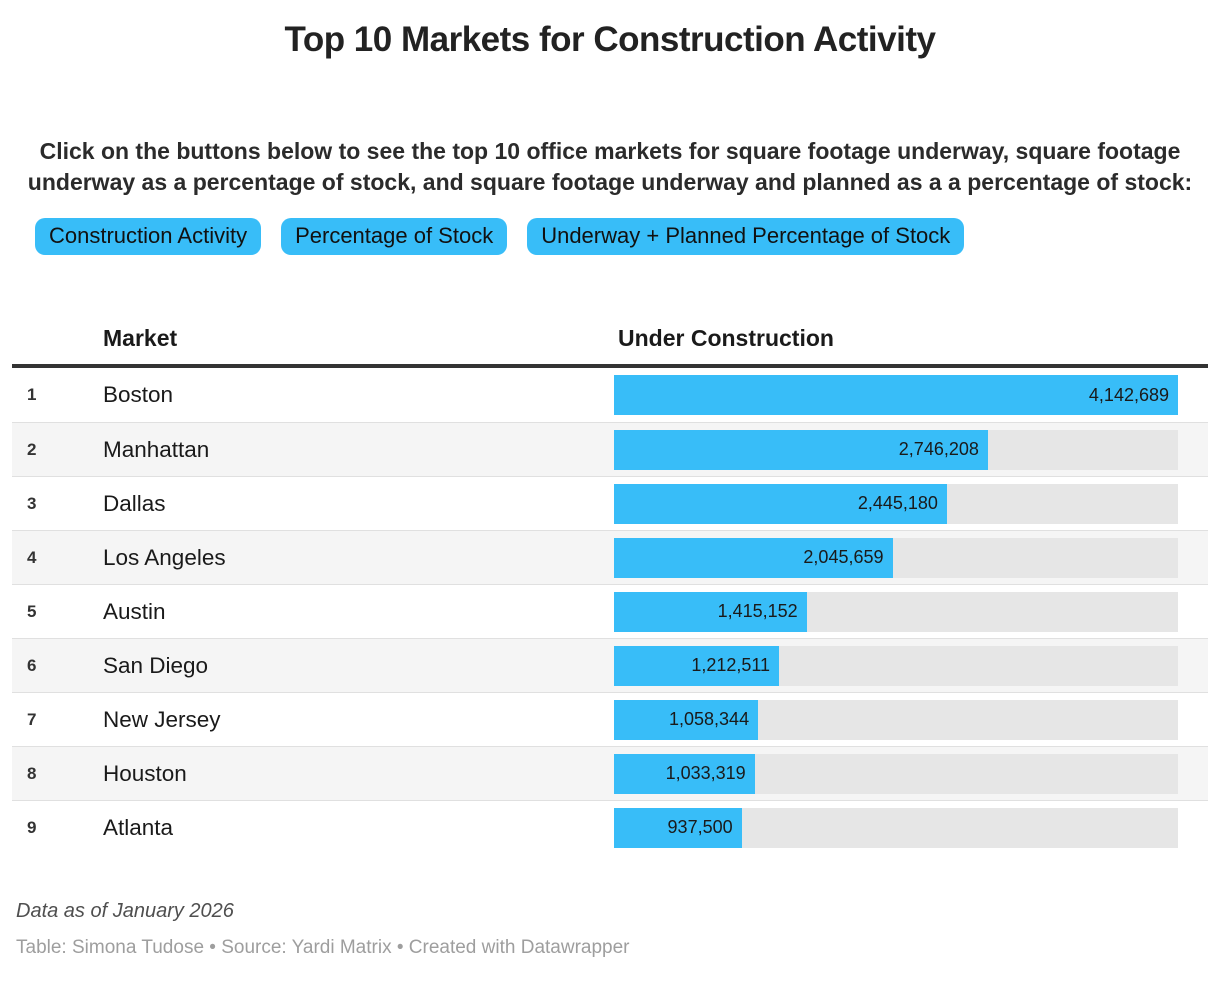 This screenshot has width=1220, height=1006. What do you see at coordinates (32, 773) in the screenshot?
I see `rank-cell: 8` at bounding box center [32, 773].